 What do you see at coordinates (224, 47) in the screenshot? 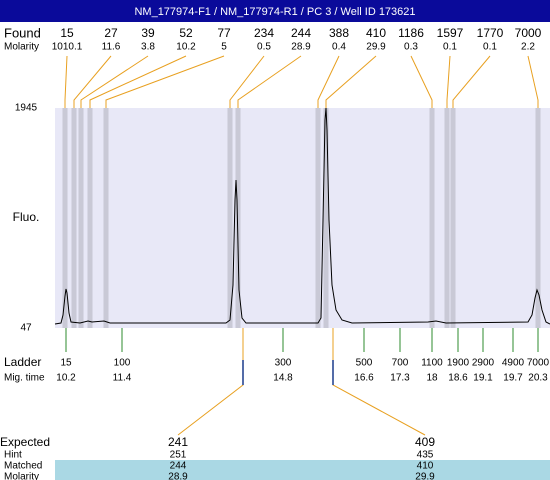
I see `molarity-value: 5` at bounding box center [224, 47].